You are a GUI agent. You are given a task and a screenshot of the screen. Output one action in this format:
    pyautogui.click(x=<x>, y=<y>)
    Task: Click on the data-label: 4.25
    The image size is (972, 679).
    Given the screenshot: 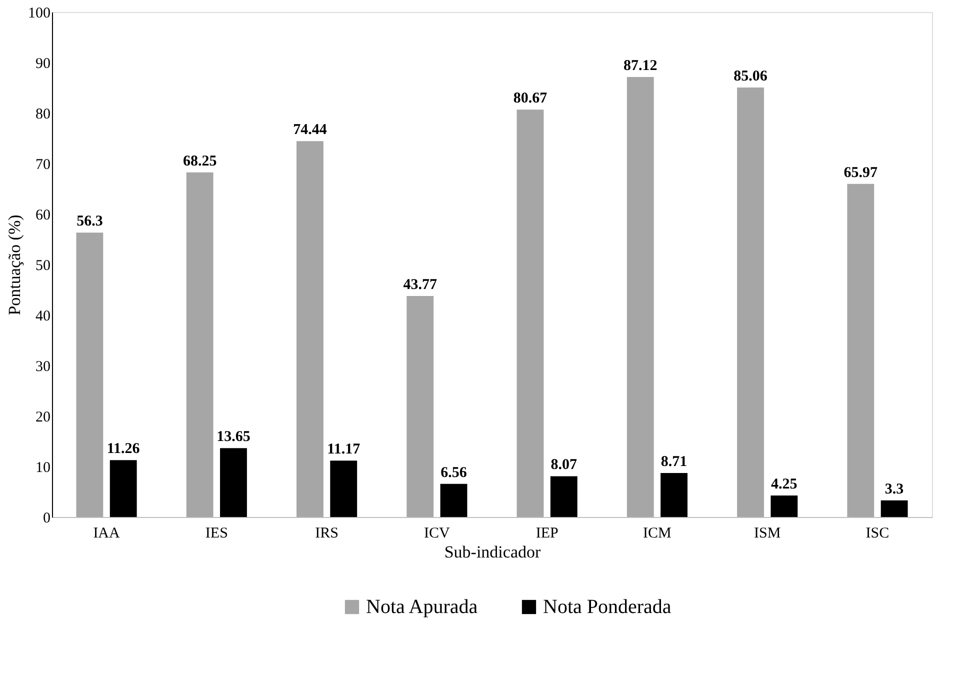 What is the action you would take?
    pyautogui.click(x=784, y=484)
    